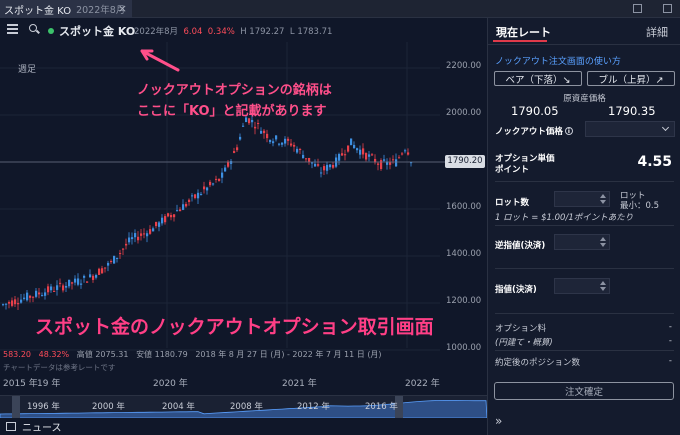 The image size is (680, 435). I want to click on limit-stepper, so click(582, 286).